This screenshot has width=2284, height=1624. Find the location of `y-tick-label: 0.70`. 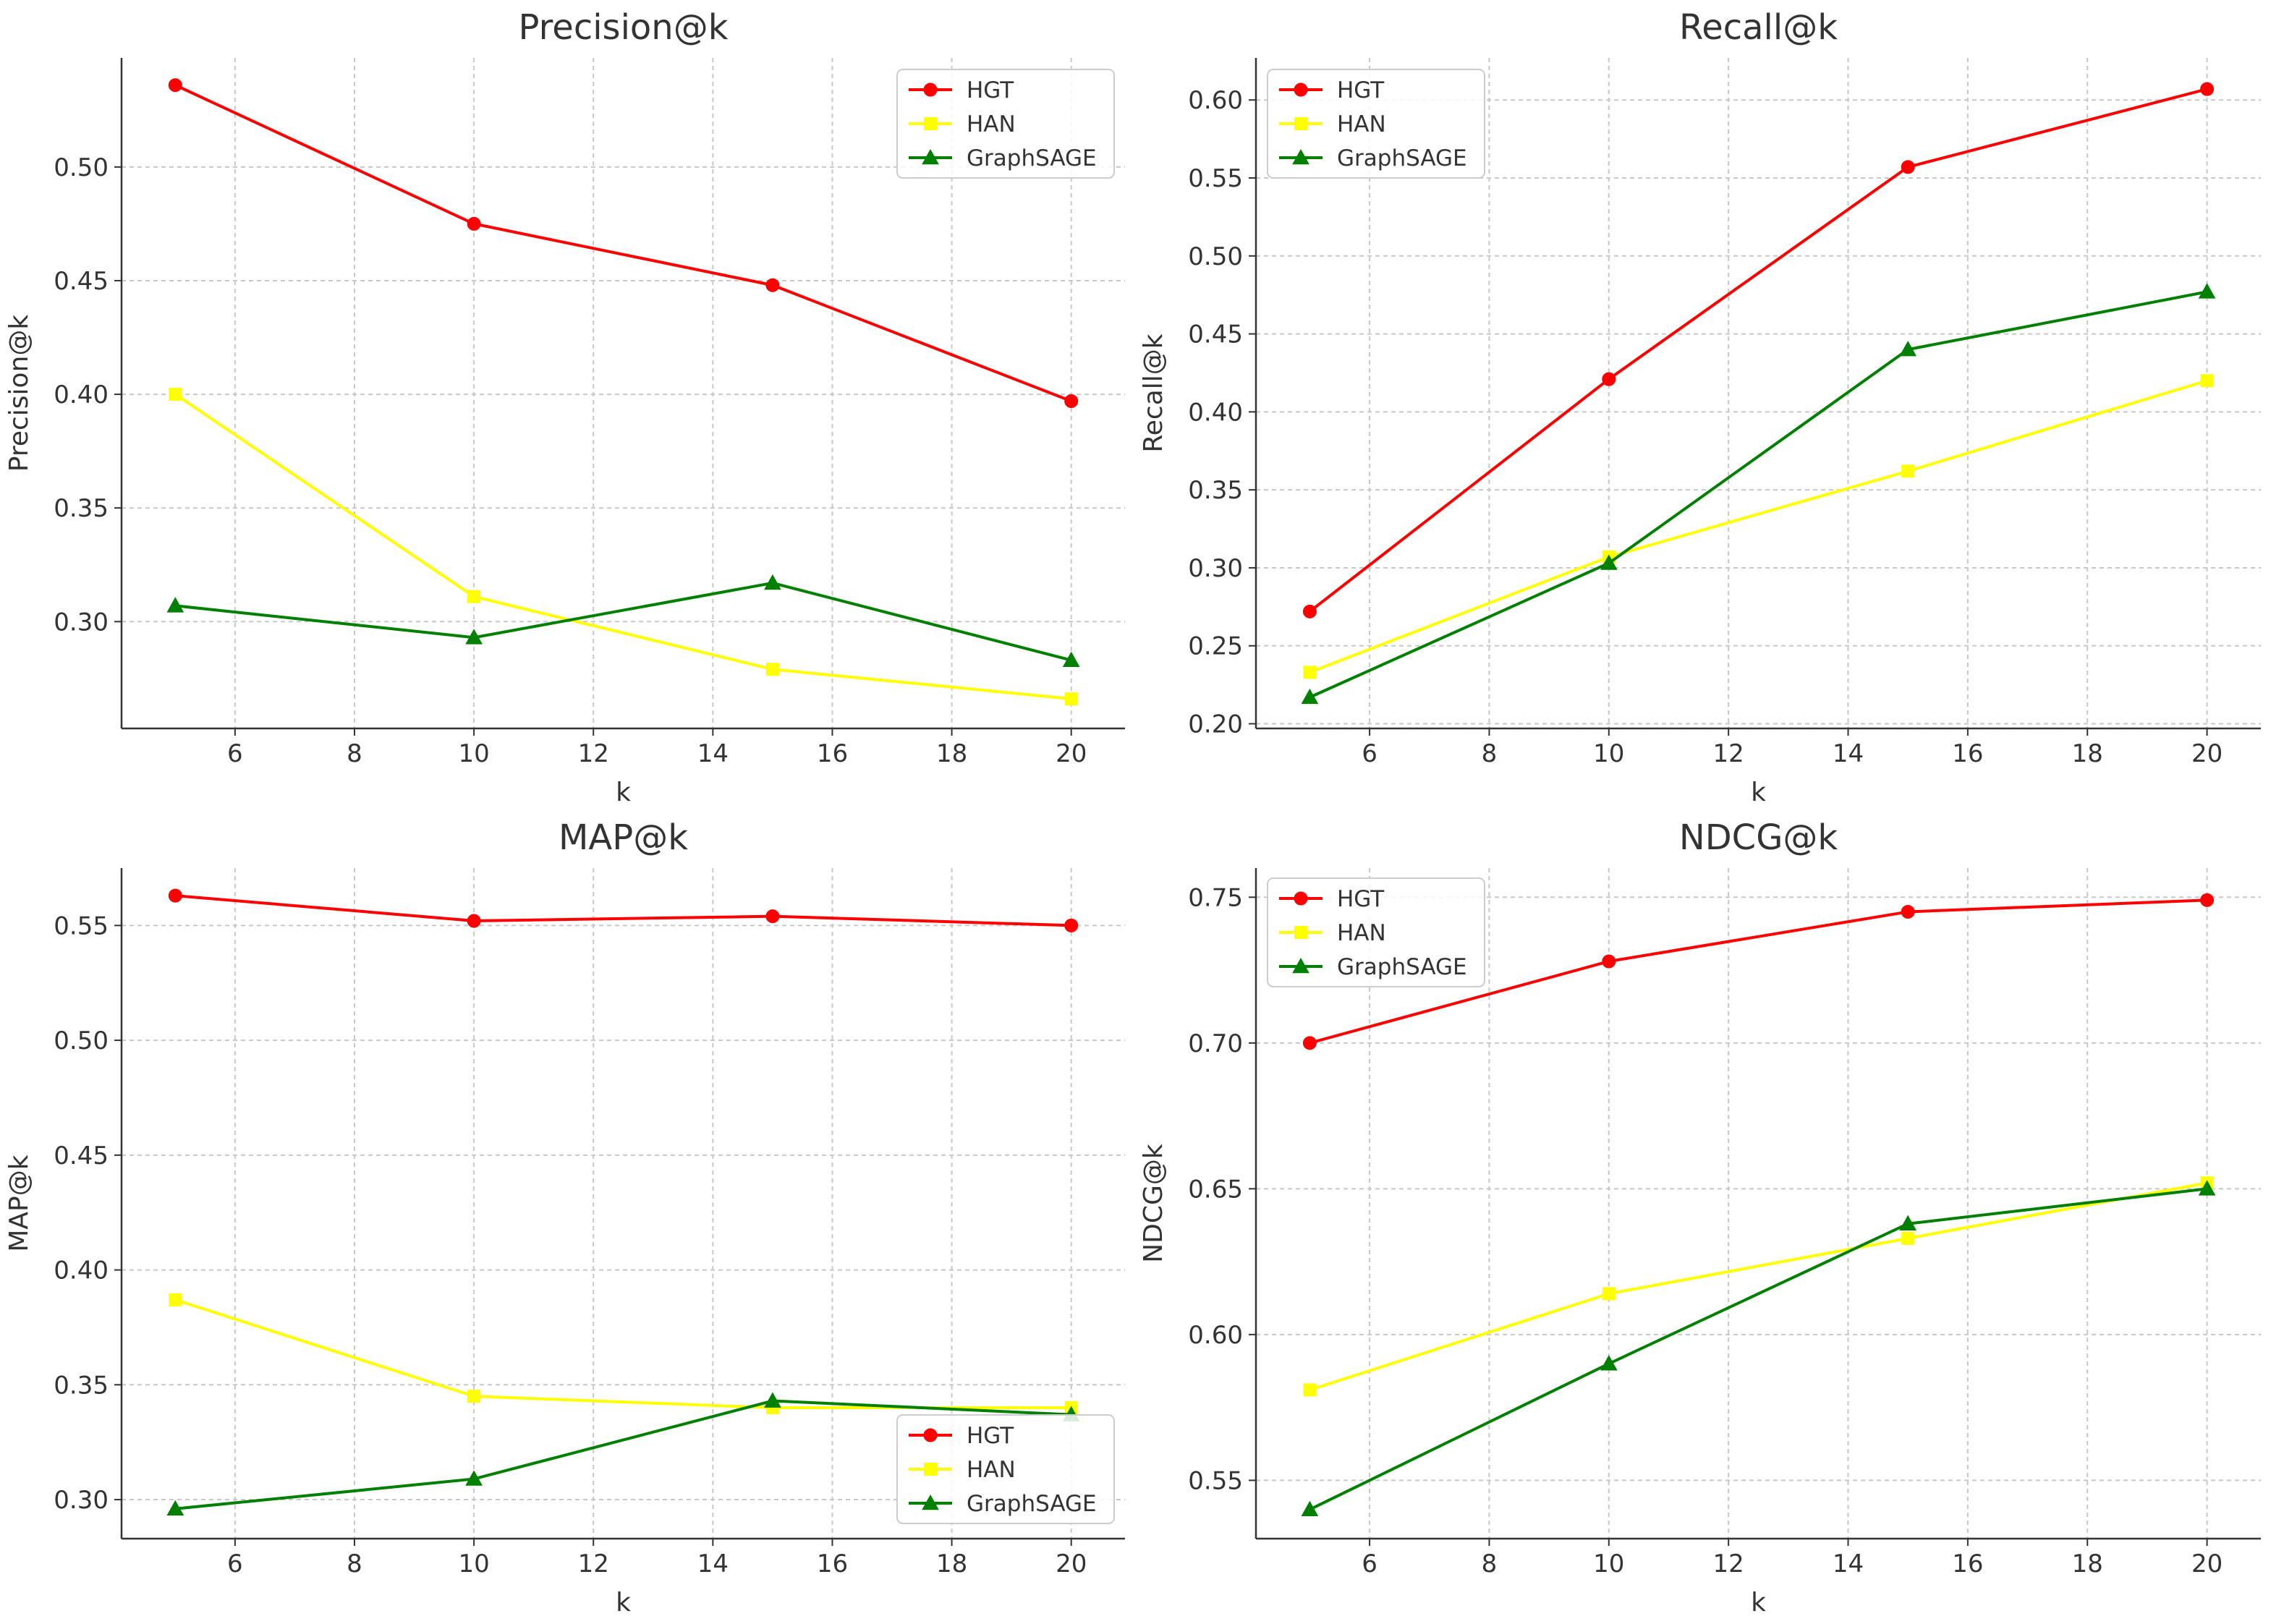

y-tick-label: 0.70 is located at coordinates (1215, 1043).